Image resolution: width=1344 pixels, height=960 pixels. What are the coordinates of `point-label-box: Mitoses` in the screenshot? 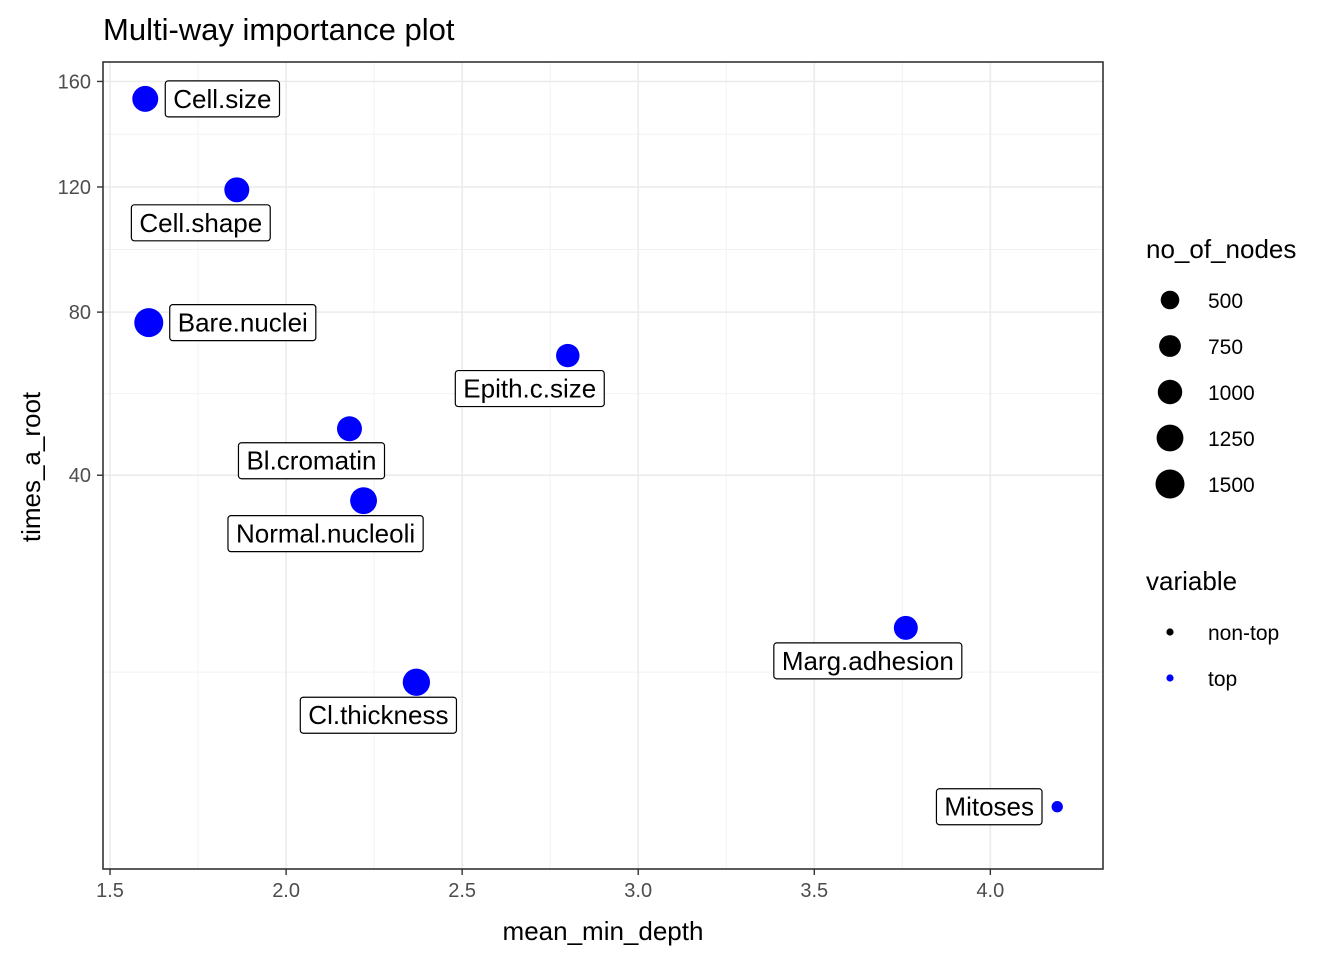 It's located at (989, 807).